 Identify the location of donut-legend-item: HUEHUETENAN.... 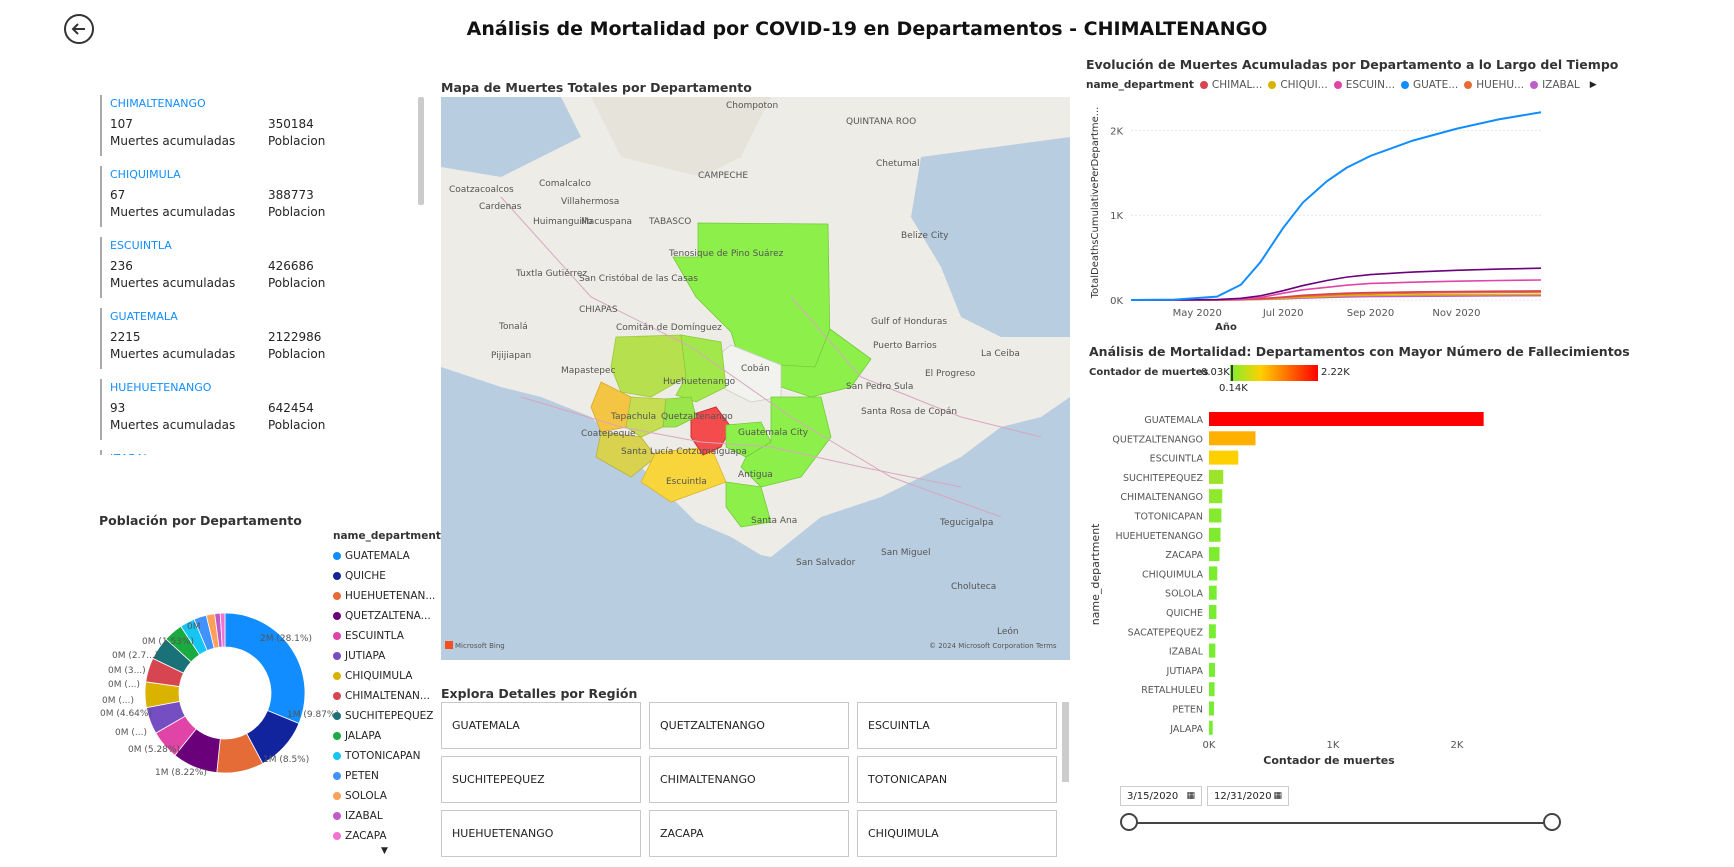
(387, 596).